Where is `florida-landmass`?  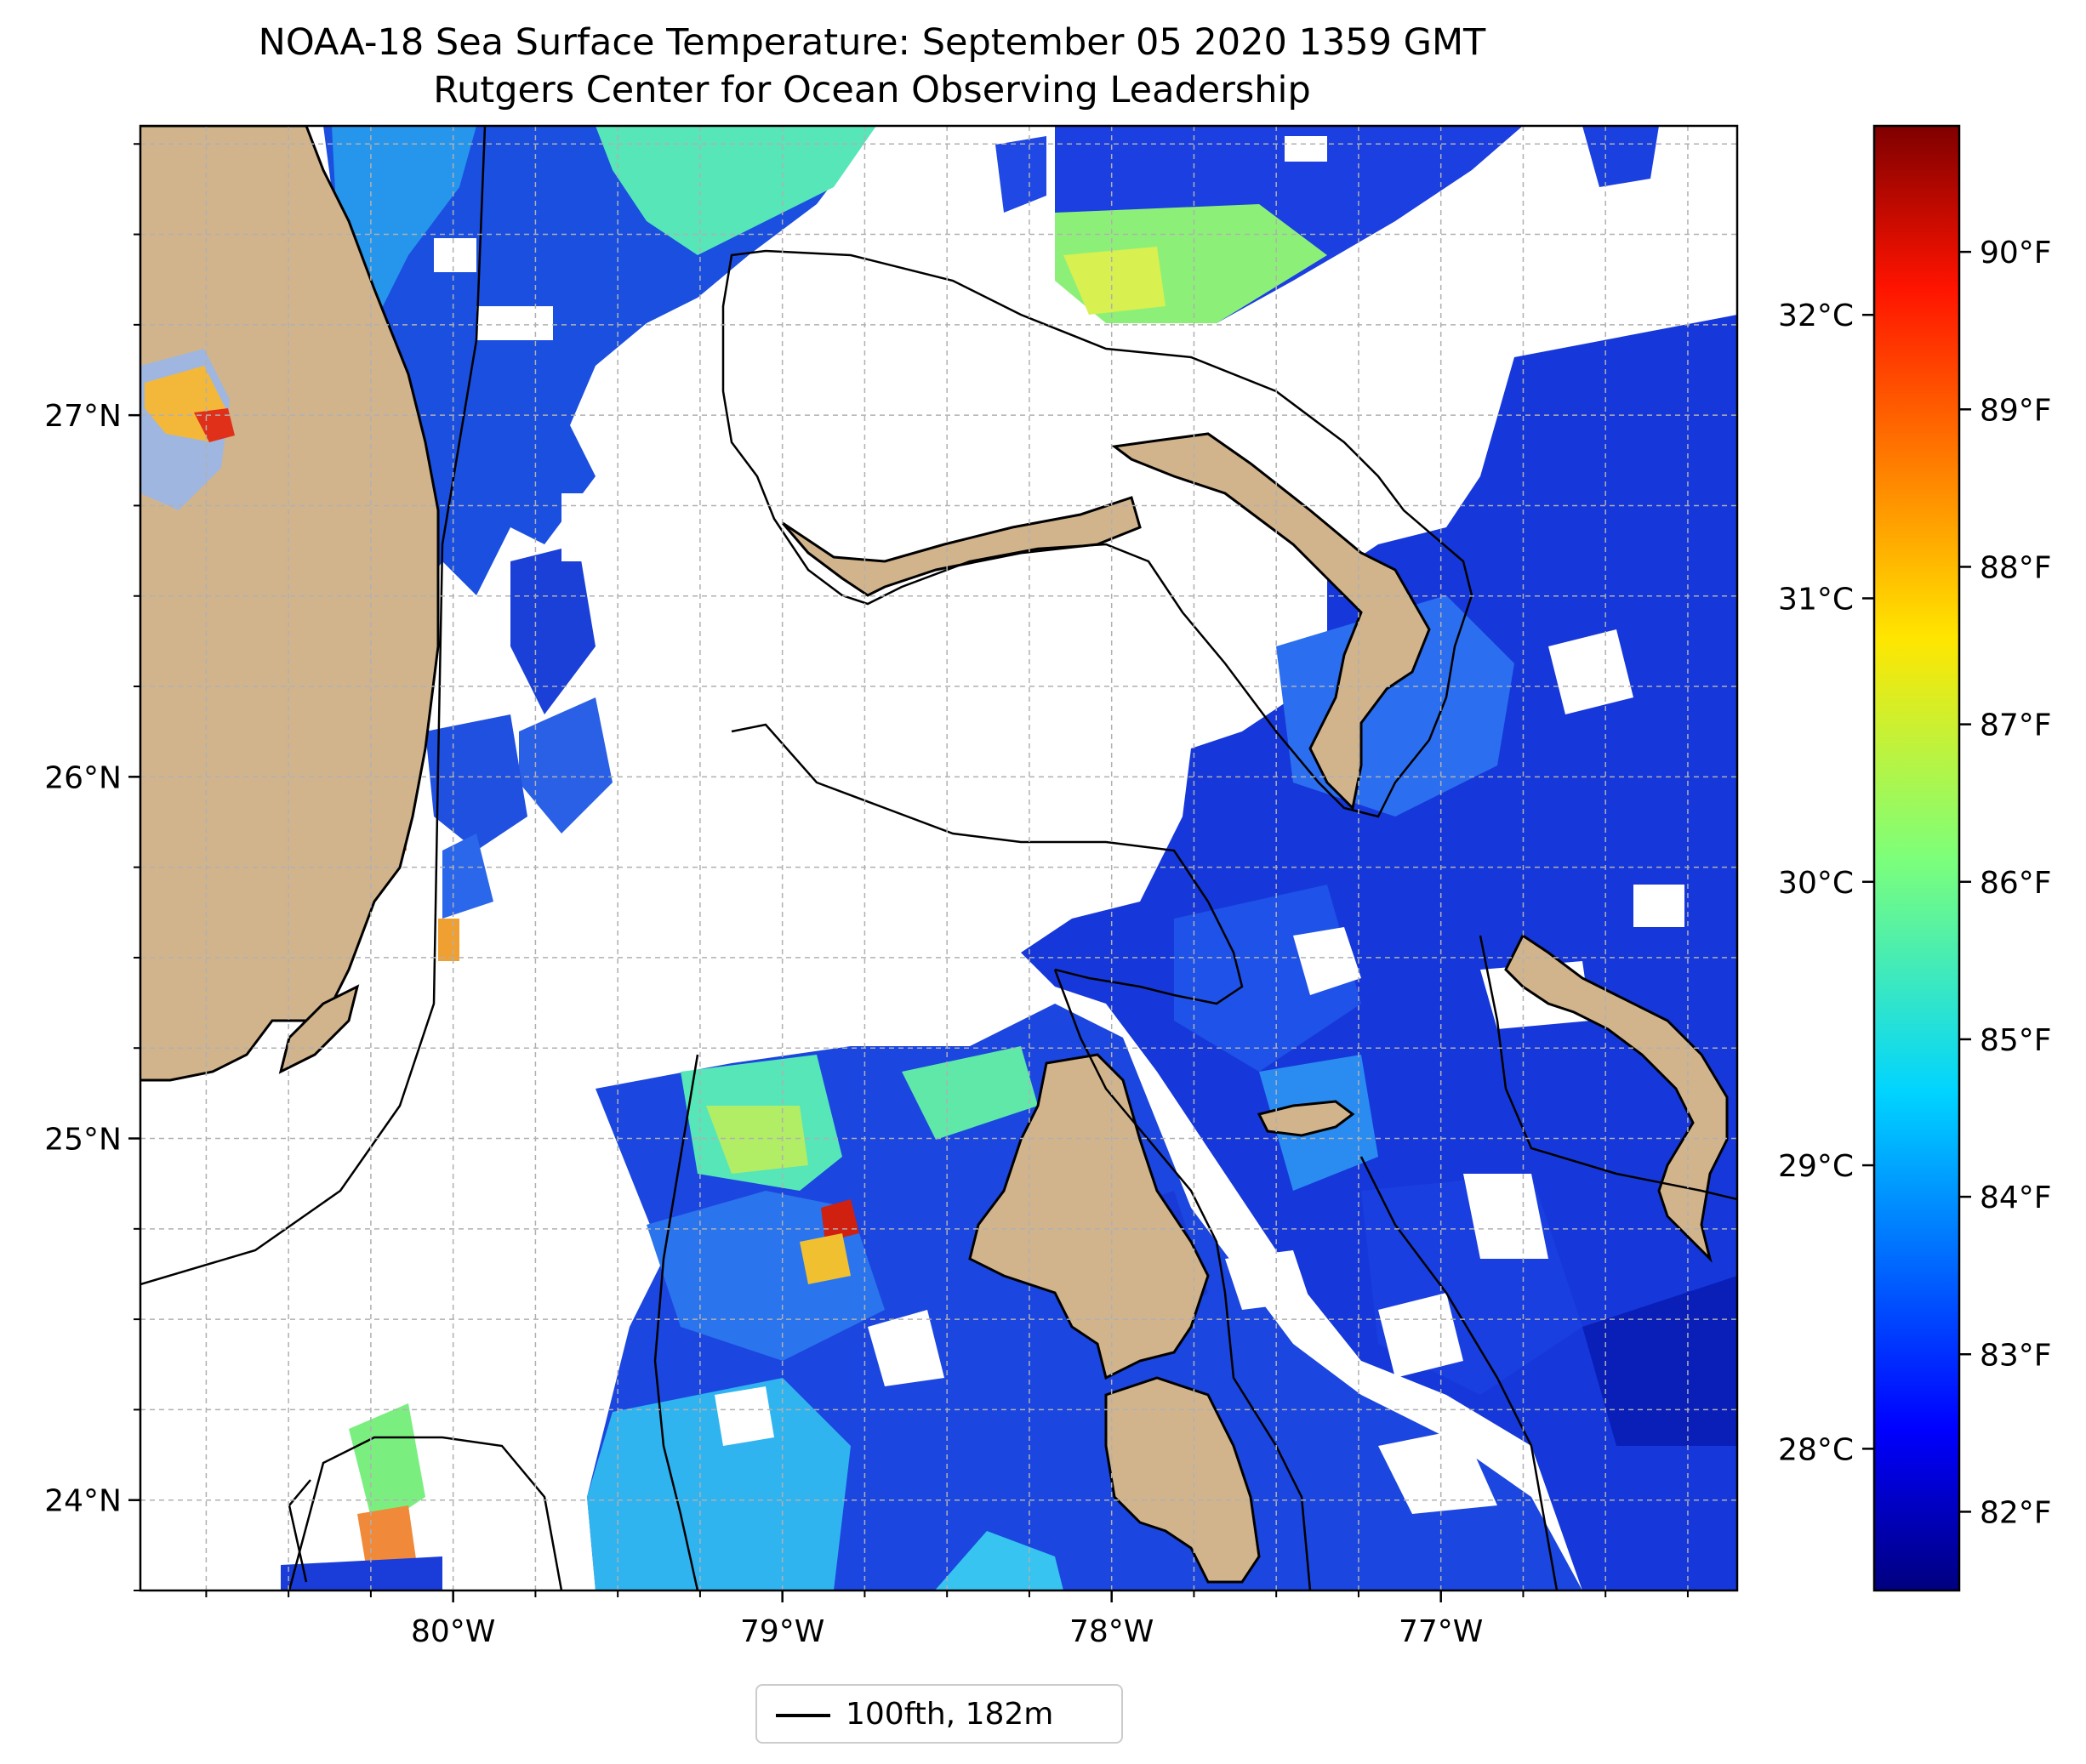
florida-landmass is located at coordinates (290, 604).